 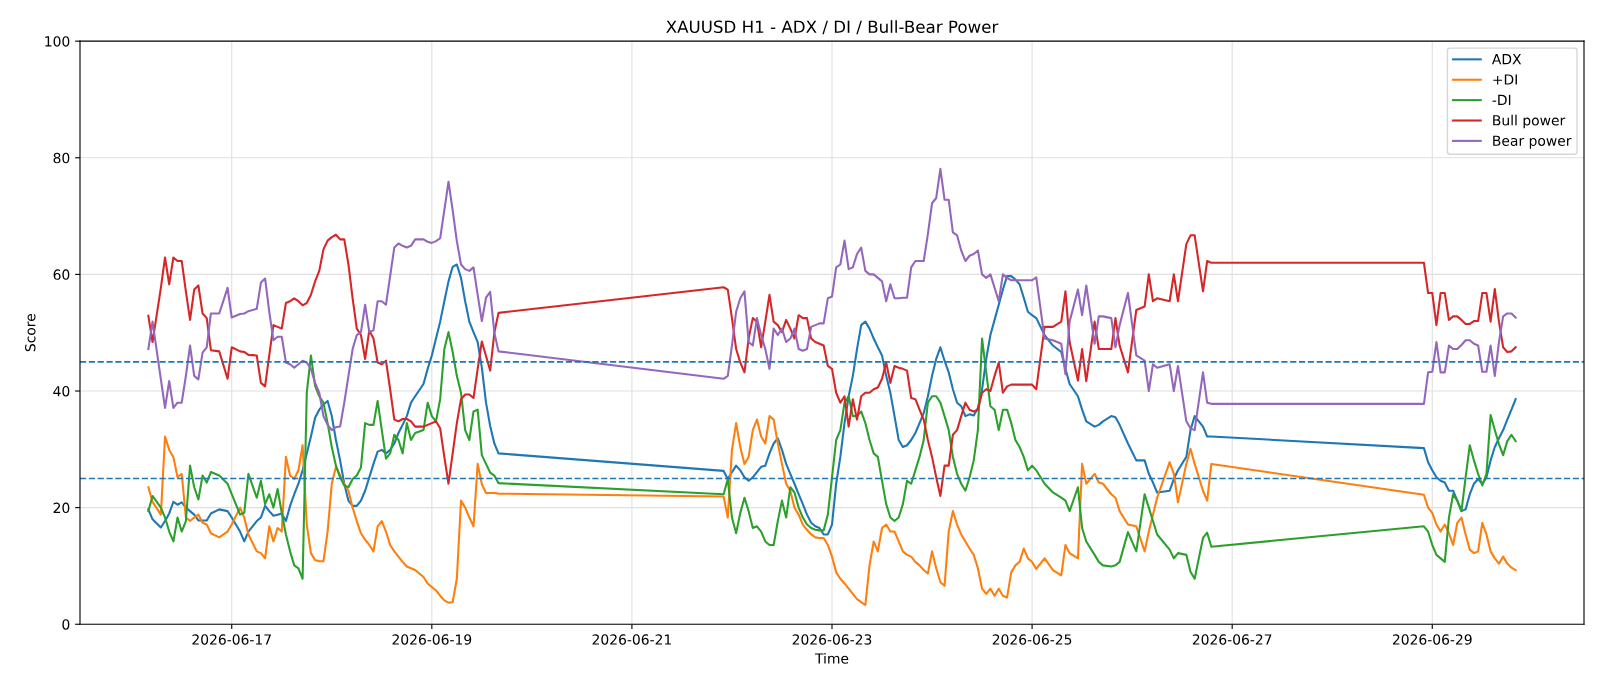 What do you see at coordinates (832, 639) in the screenshot?
I see `x-tick-label: 2026-06-23` at bounding box center [832, 639].